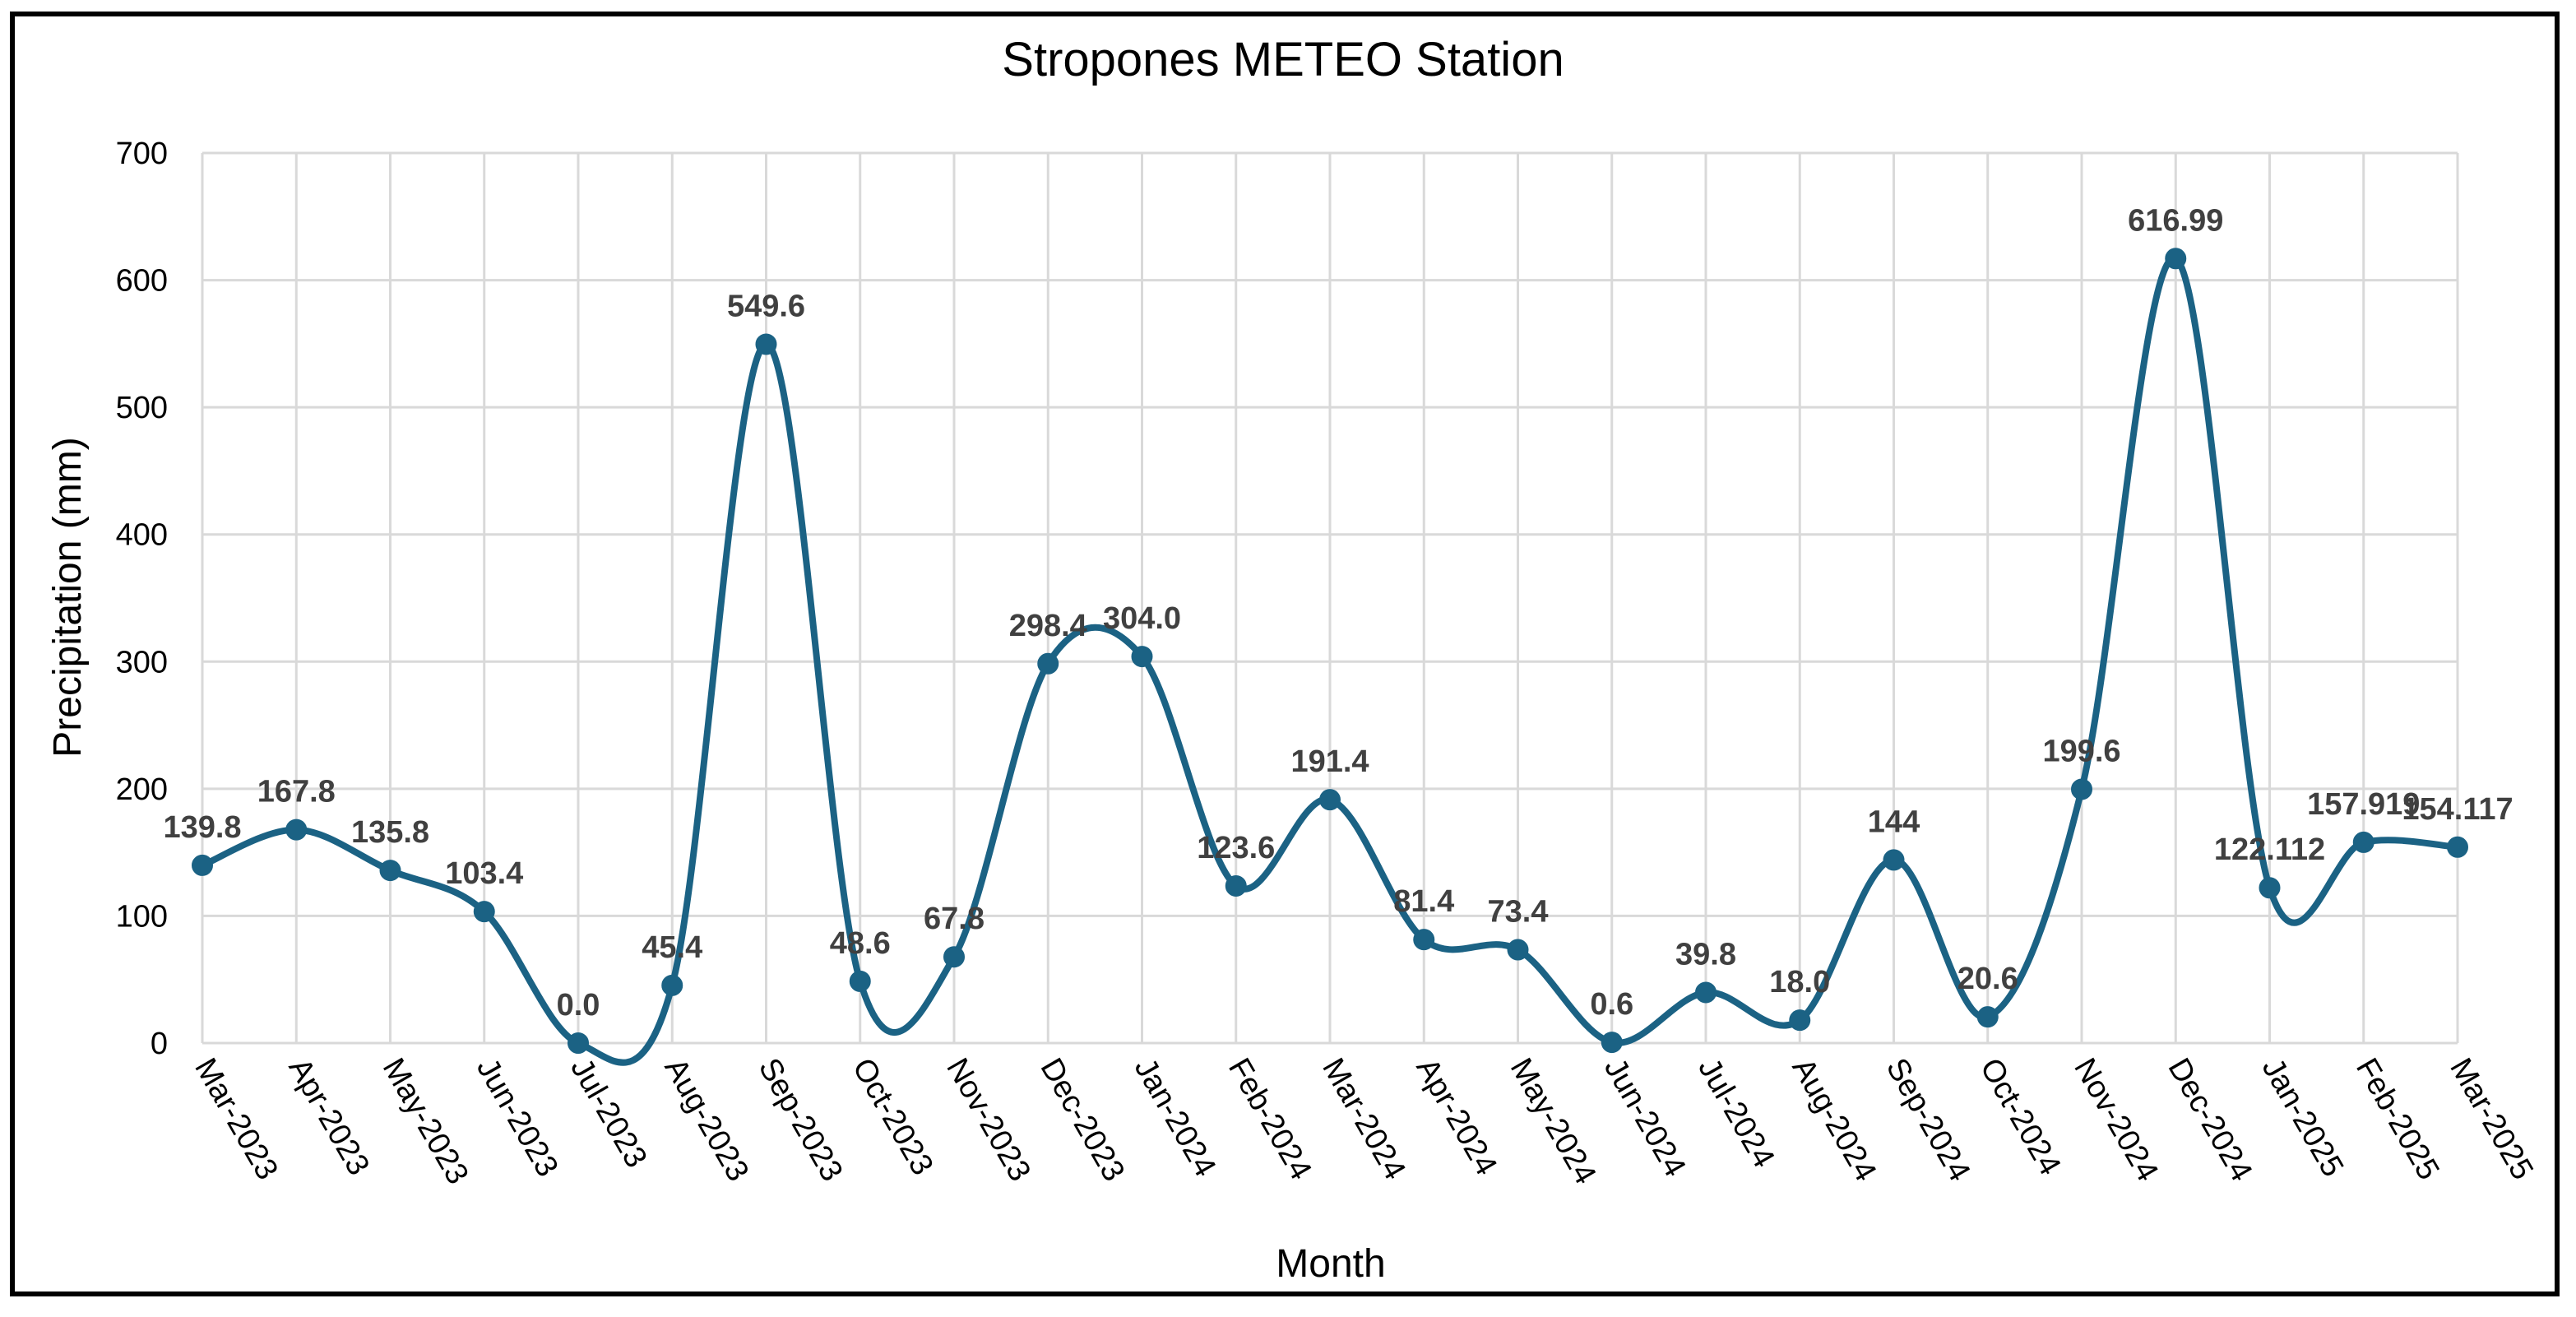 This screenshot has width=2576, height=1317. Describe the element at coordinates (1988, 979) in the screenshot. I see `data-label: 20.6` at that location.